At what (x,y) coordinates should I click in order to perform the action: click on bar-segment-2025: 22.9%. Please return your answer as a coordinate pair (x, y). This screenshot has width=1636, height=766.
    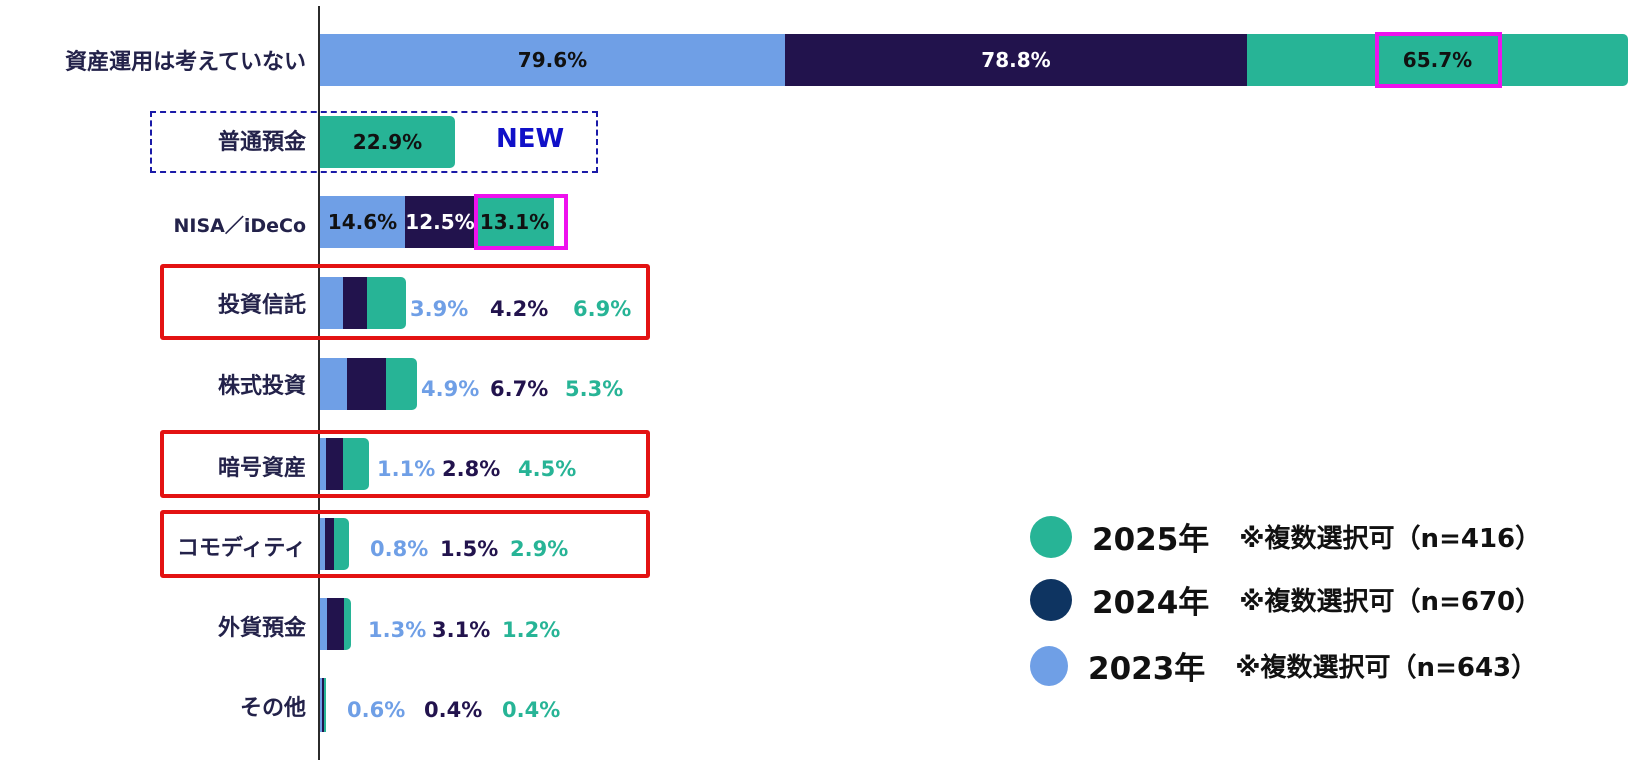
    Looking at the image, I should click on (387, 142).